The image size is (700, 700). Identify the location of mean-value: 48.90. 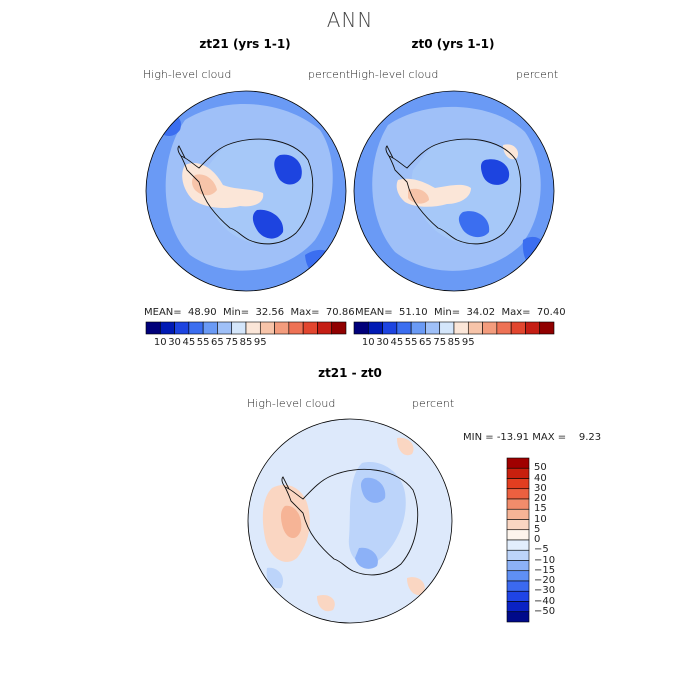
(202, 312).